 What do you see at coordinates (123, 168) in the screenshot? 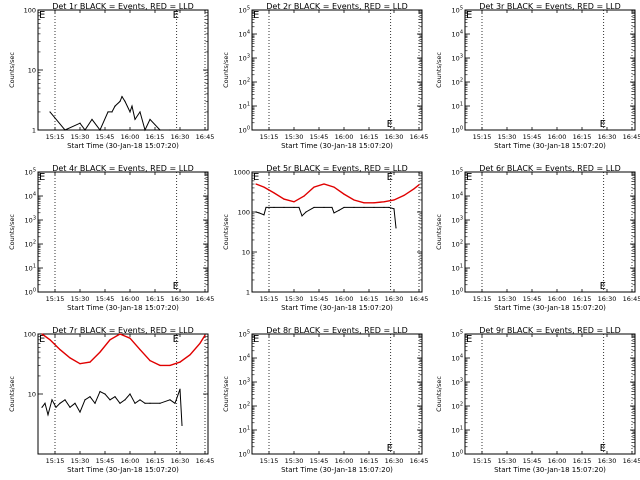
I see `panel-title: Det 4r BLACK = Events, RED = LLD` at bounding box center [123, 168].